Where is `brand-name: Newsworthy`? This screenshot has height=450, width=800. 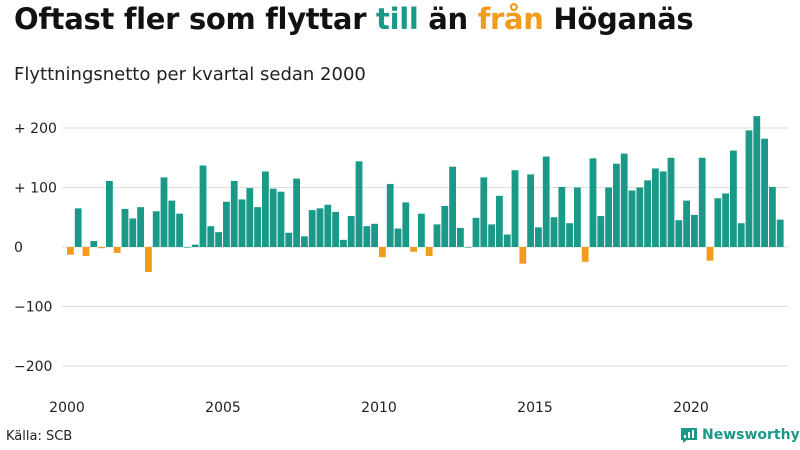
brand-name: Newsworthy is located at coordinates (751, 435).